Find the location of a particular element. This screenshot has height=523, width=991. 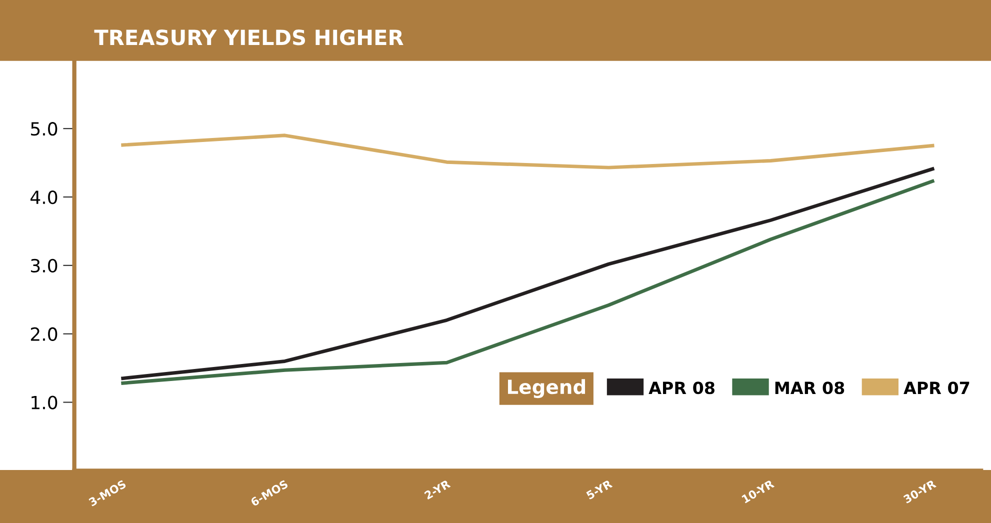

legend-title: Legend is located at coordinates (547, 388).